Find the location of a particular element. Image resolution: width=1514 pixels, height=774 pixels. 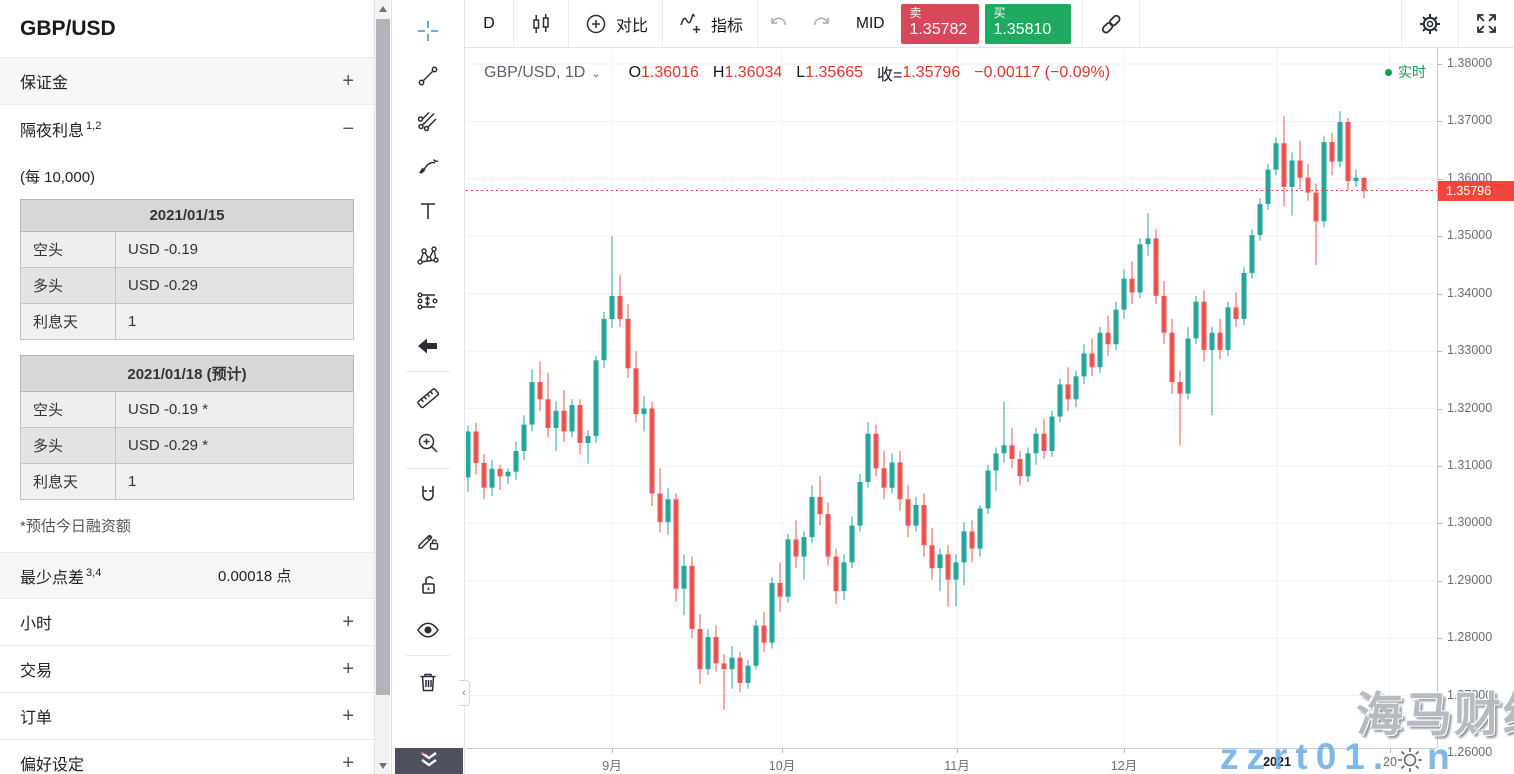

indicators-label: 指标 is located at coordinates (727, 26).